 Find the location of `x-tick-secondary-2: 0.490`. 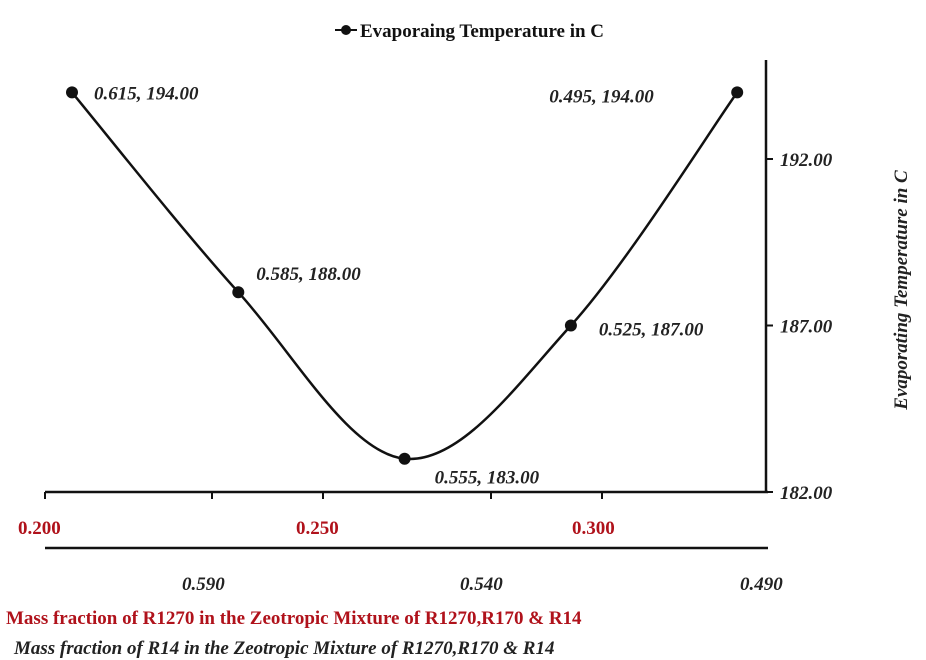

x-tick-secondary-2: 0.490 is located at coordinates (761, 584).